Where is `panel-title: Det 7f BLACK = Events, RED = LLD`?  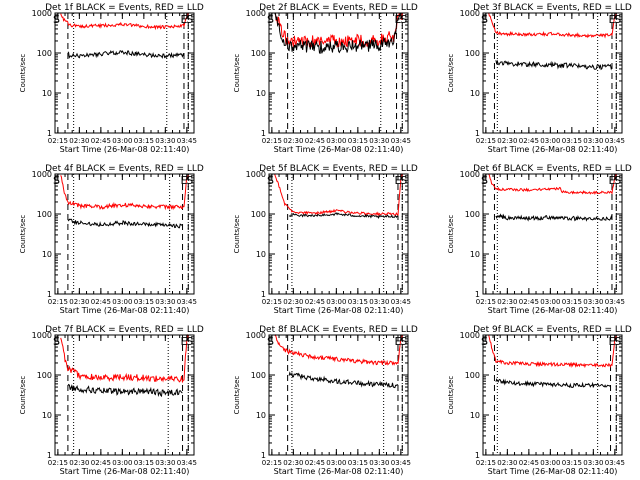 panel-title: Det 7f BLACK = Events, RED = LLD is located at coordinates (124, 330).